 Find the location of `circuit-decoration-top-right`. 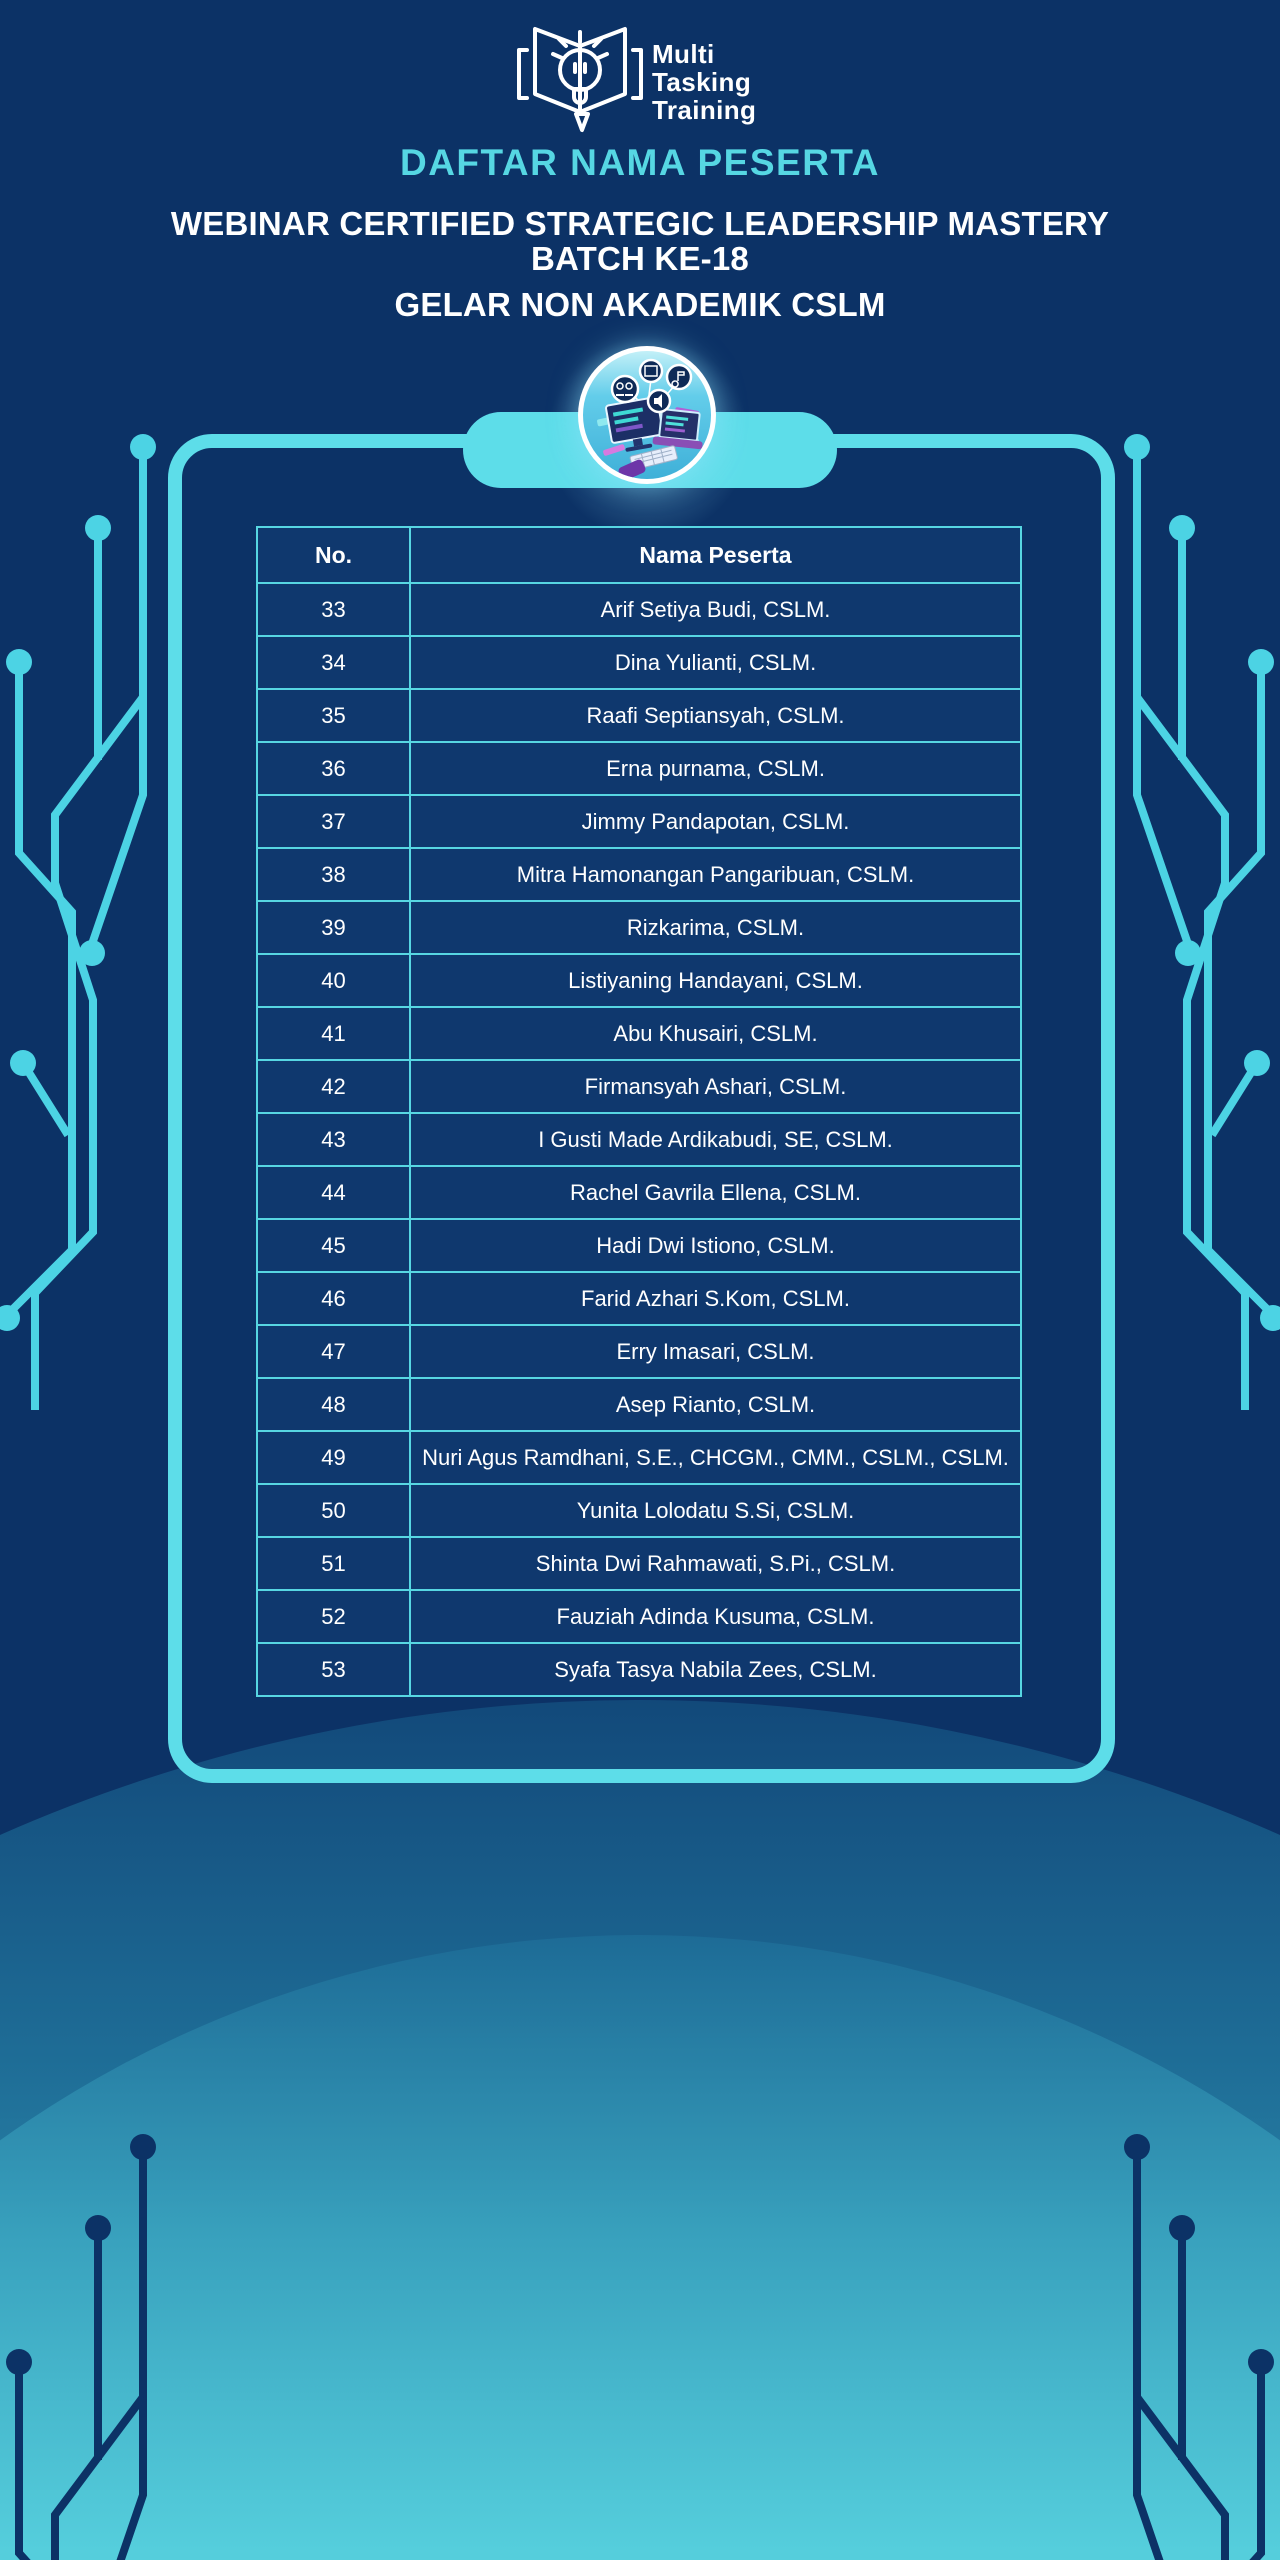

circuit-decoration-top-right is located at coordinates (1150, 915).